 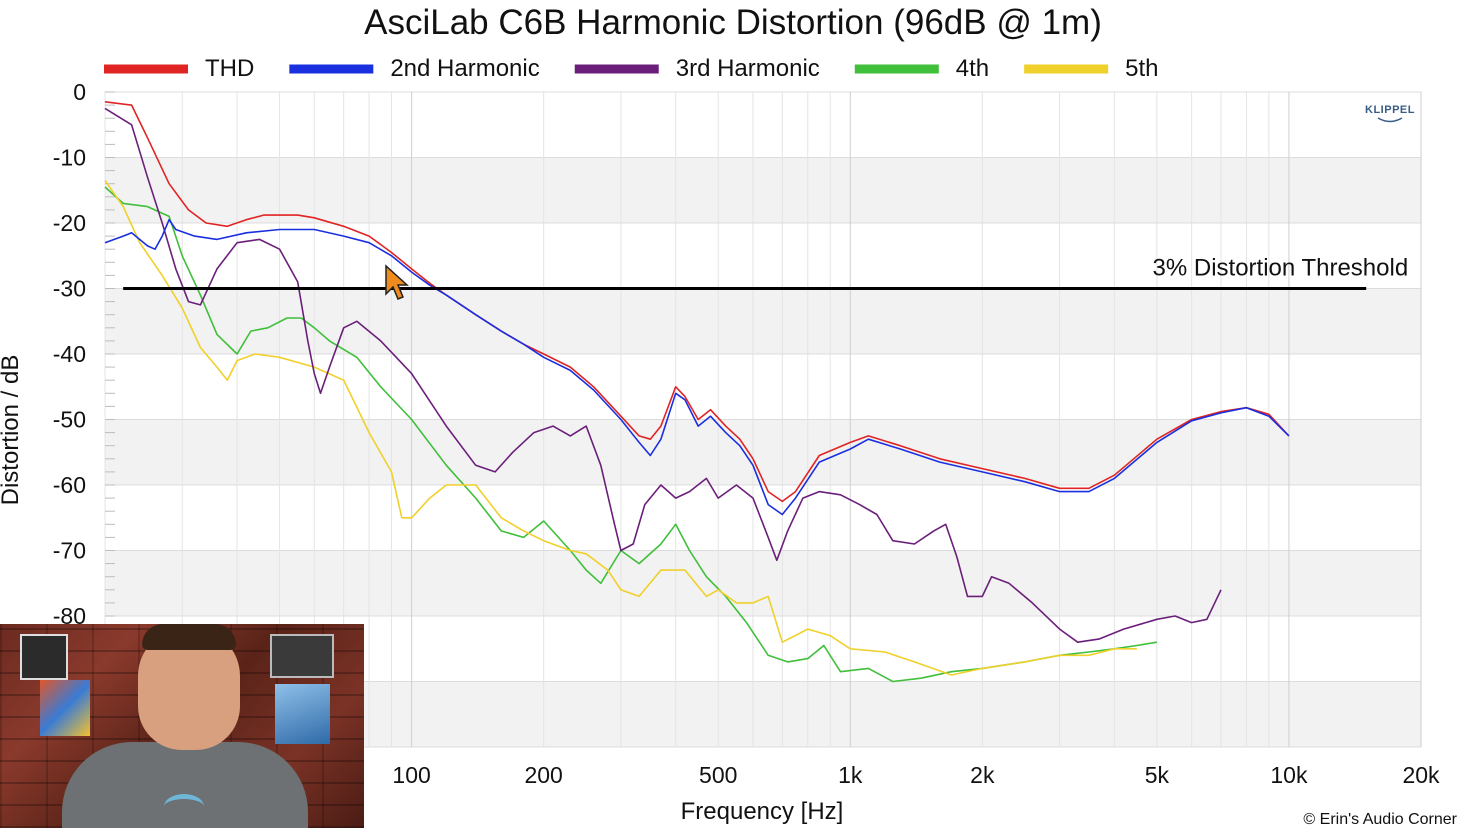 I want to click on legend-label: THD, so click(x=229, y=68).